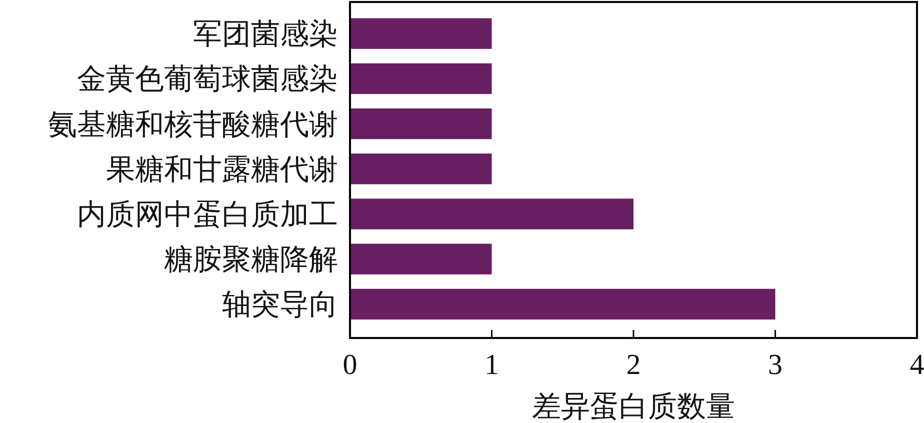  Describe the element at coordinates (222, 170) in the screenshot. I see `y-tick-label: 果糖和甘露糖代谢` at that location.